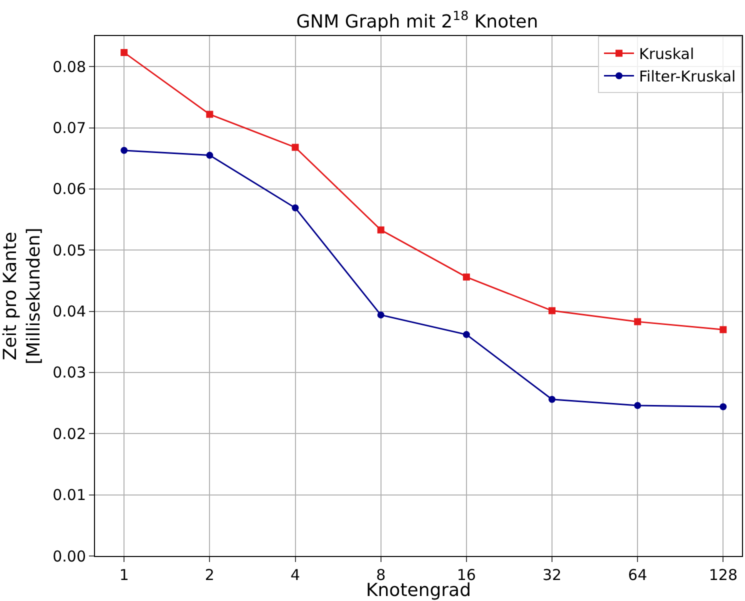 The width and height of the screenshot is (745, 601). What do you see at coordinates (69, 128) in the screenshot?
I see `y-tick-label: 0.07` at bounding box center [69, 128].